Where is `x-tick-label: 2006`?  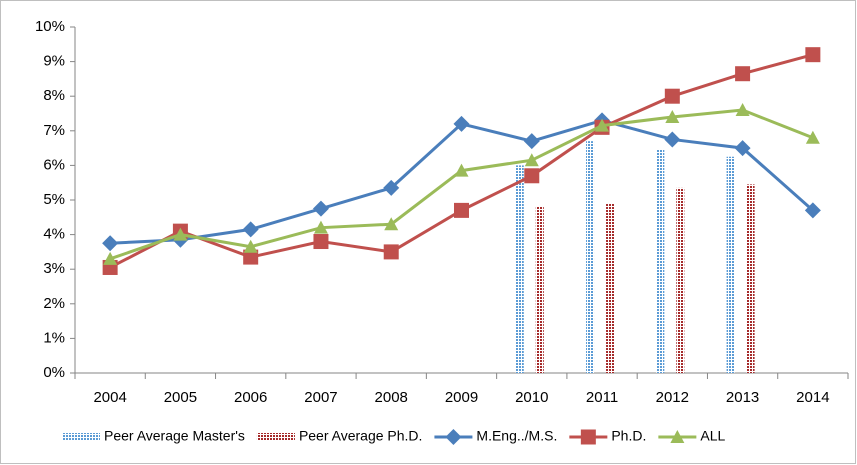
x-tick-label: 2006 is located at coordinates (250, 397).